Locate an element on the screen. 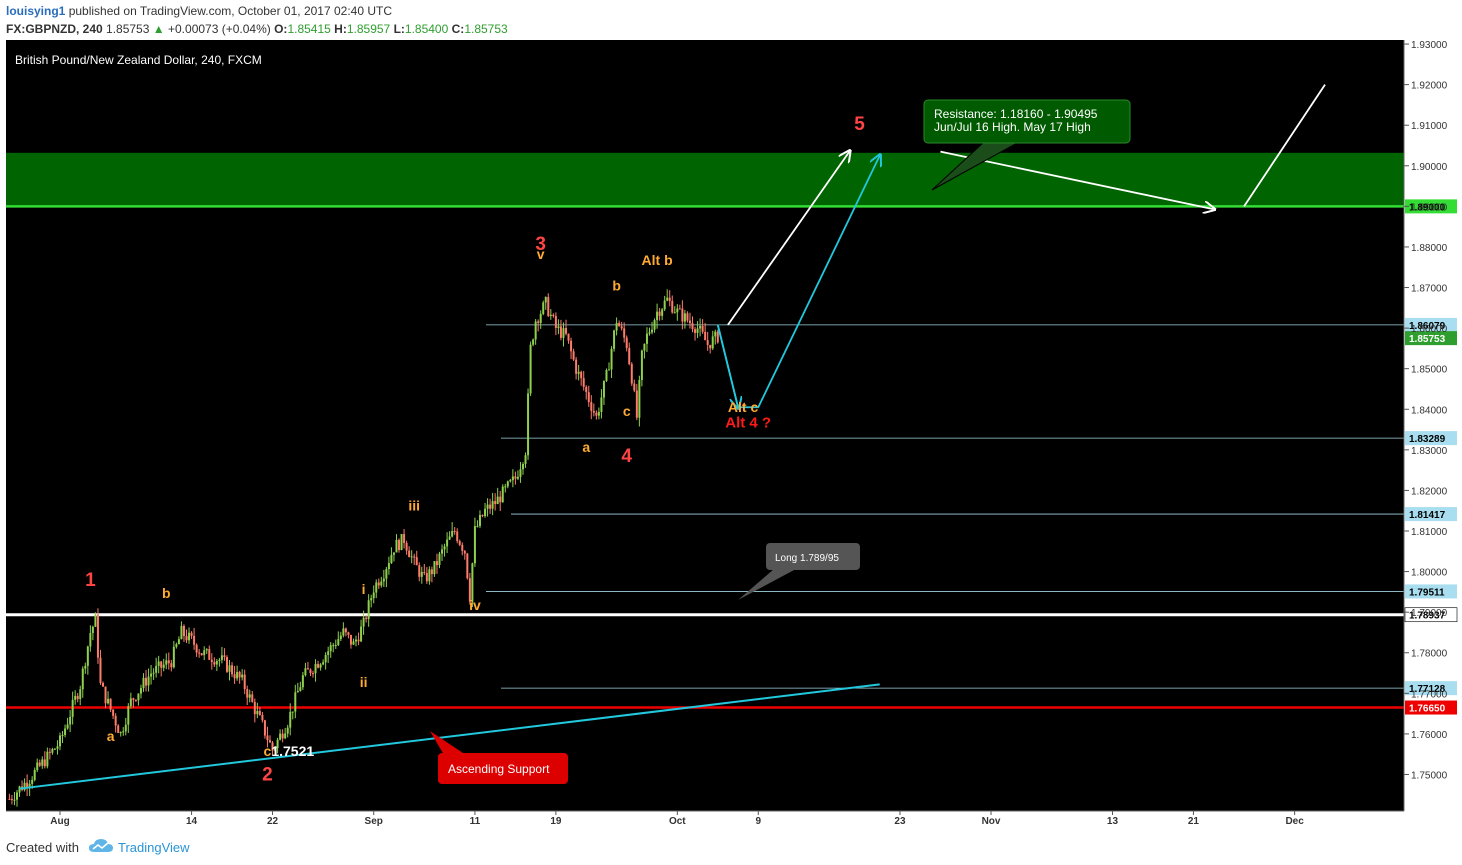 This screenshot has height=865, width=1462. wave-label: 1.7521 is located at coordinates (292, 751).